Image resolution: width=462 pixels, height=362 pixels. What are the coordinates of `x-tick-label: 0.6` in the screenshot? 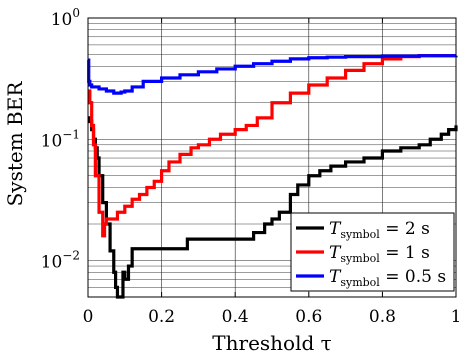 It's located at (308, 317).